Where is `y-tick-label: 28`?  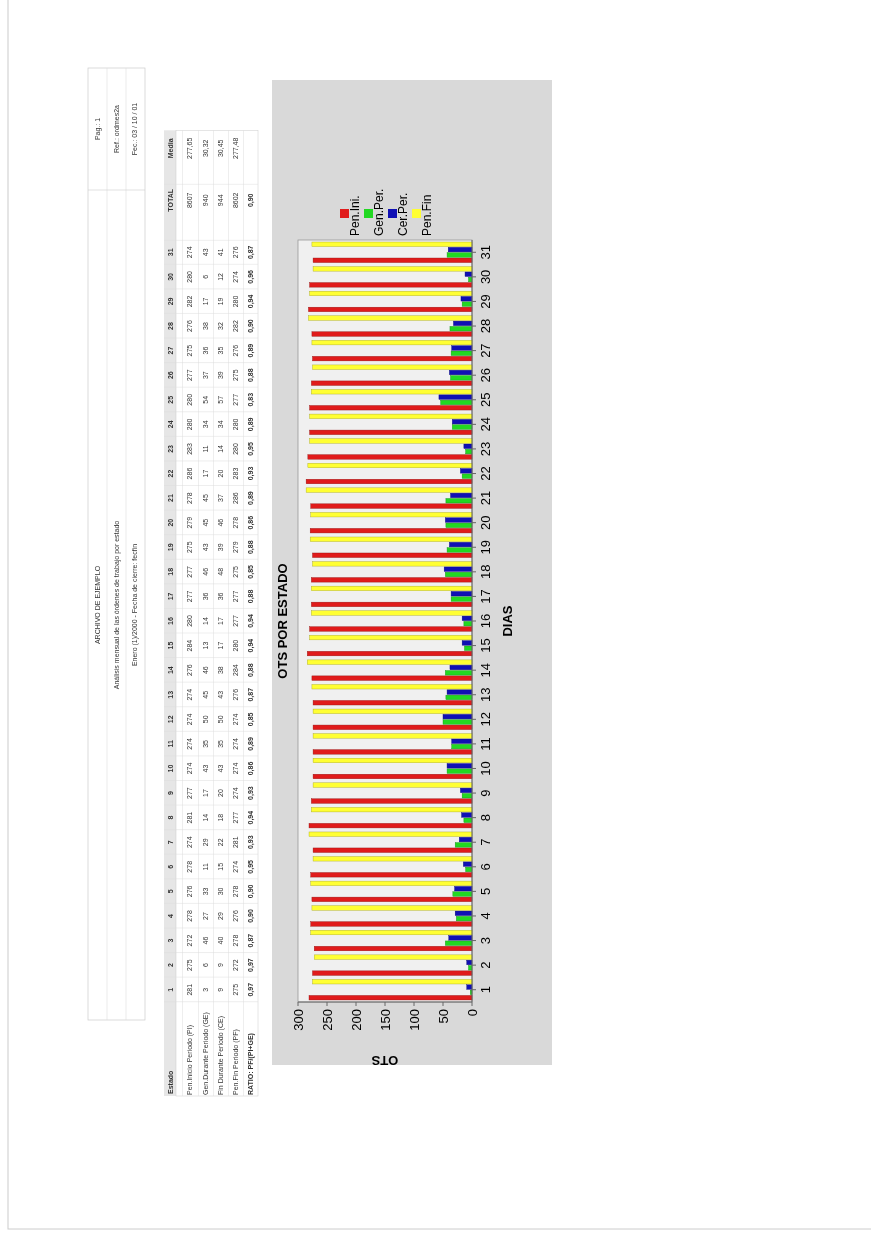
y-tick-label: 28 is located at coordinates (485, 326).